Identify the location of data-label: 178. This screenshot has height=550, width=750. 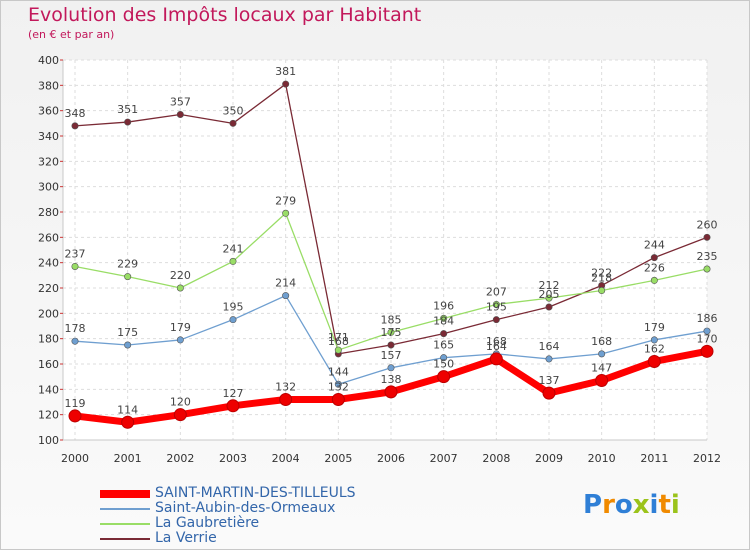
(75, 328).